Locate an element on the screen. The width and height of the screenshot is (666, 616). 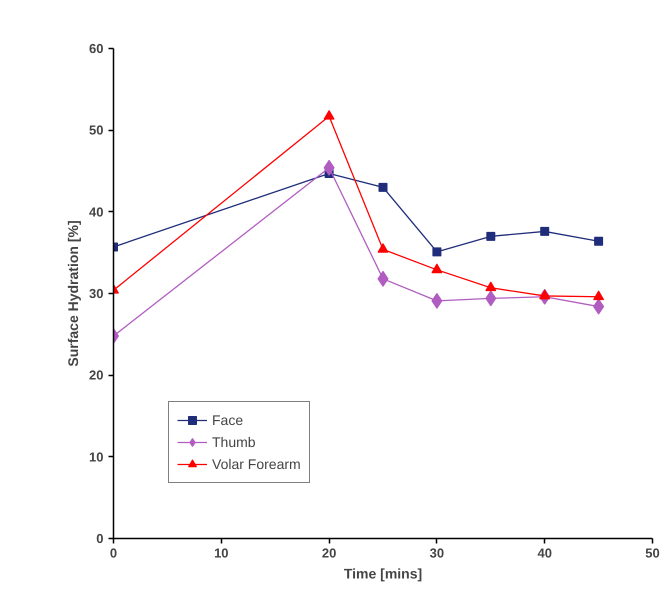
x-tick-label: 40 is located at coordinates (544, 553).